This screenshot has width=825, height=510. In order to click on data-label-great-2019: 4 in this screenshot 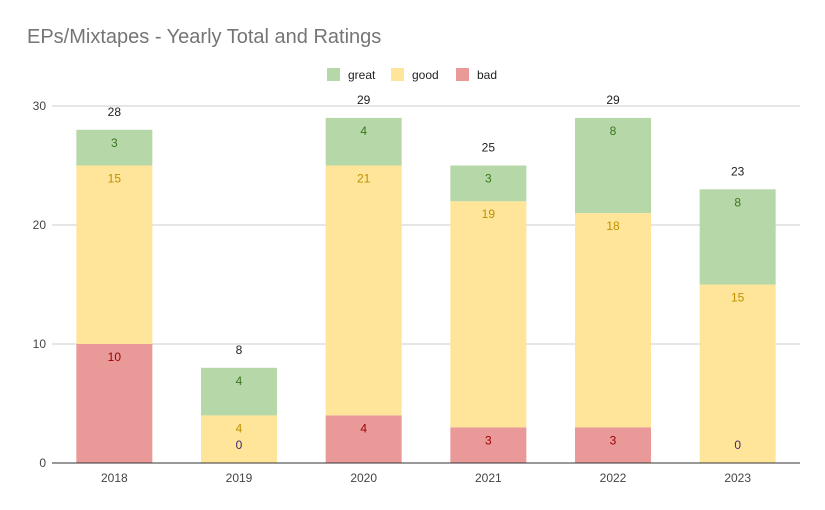, I will do `click(239, 381)`.